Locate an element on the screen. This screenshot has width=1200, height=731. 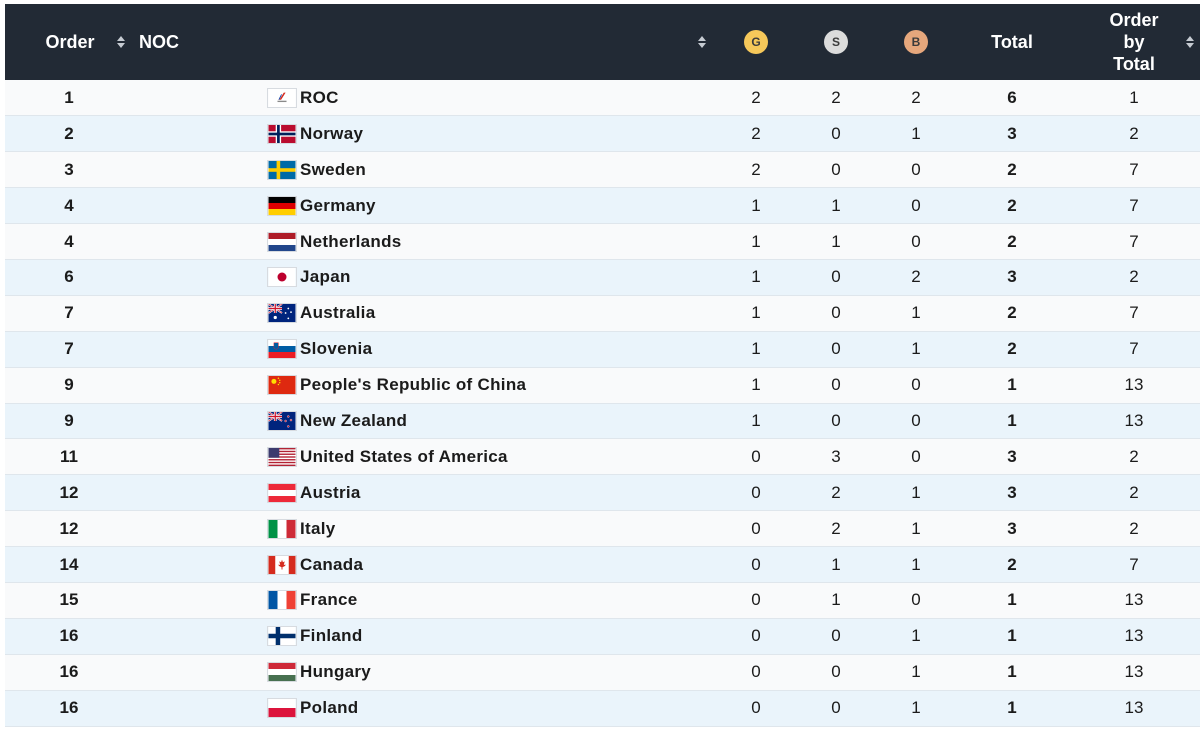
country-name: People's Republic of China is located at coordinates (413, 385).